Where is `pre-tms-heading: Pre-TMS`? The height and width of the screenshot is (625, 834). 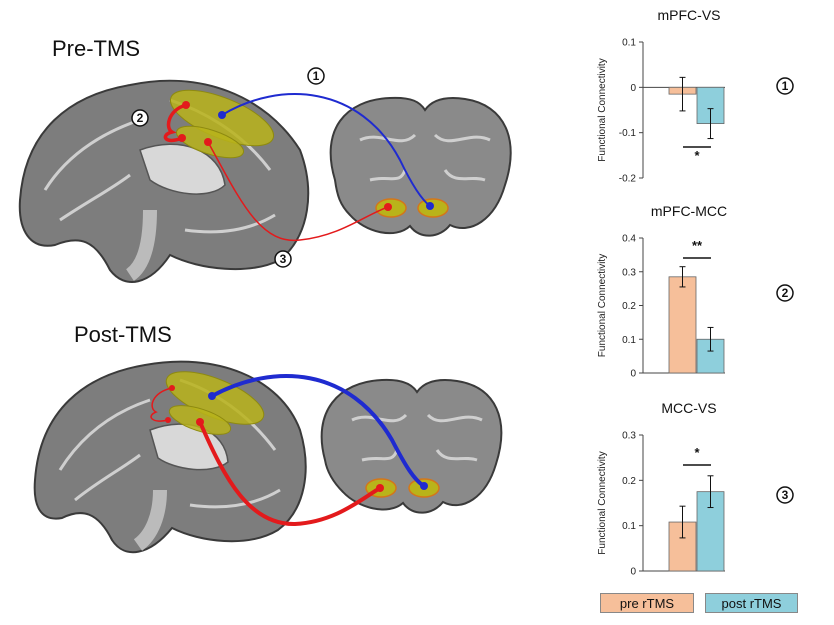 pre-tms-heading: Pre-TMS is located at coordinates (96, 48).